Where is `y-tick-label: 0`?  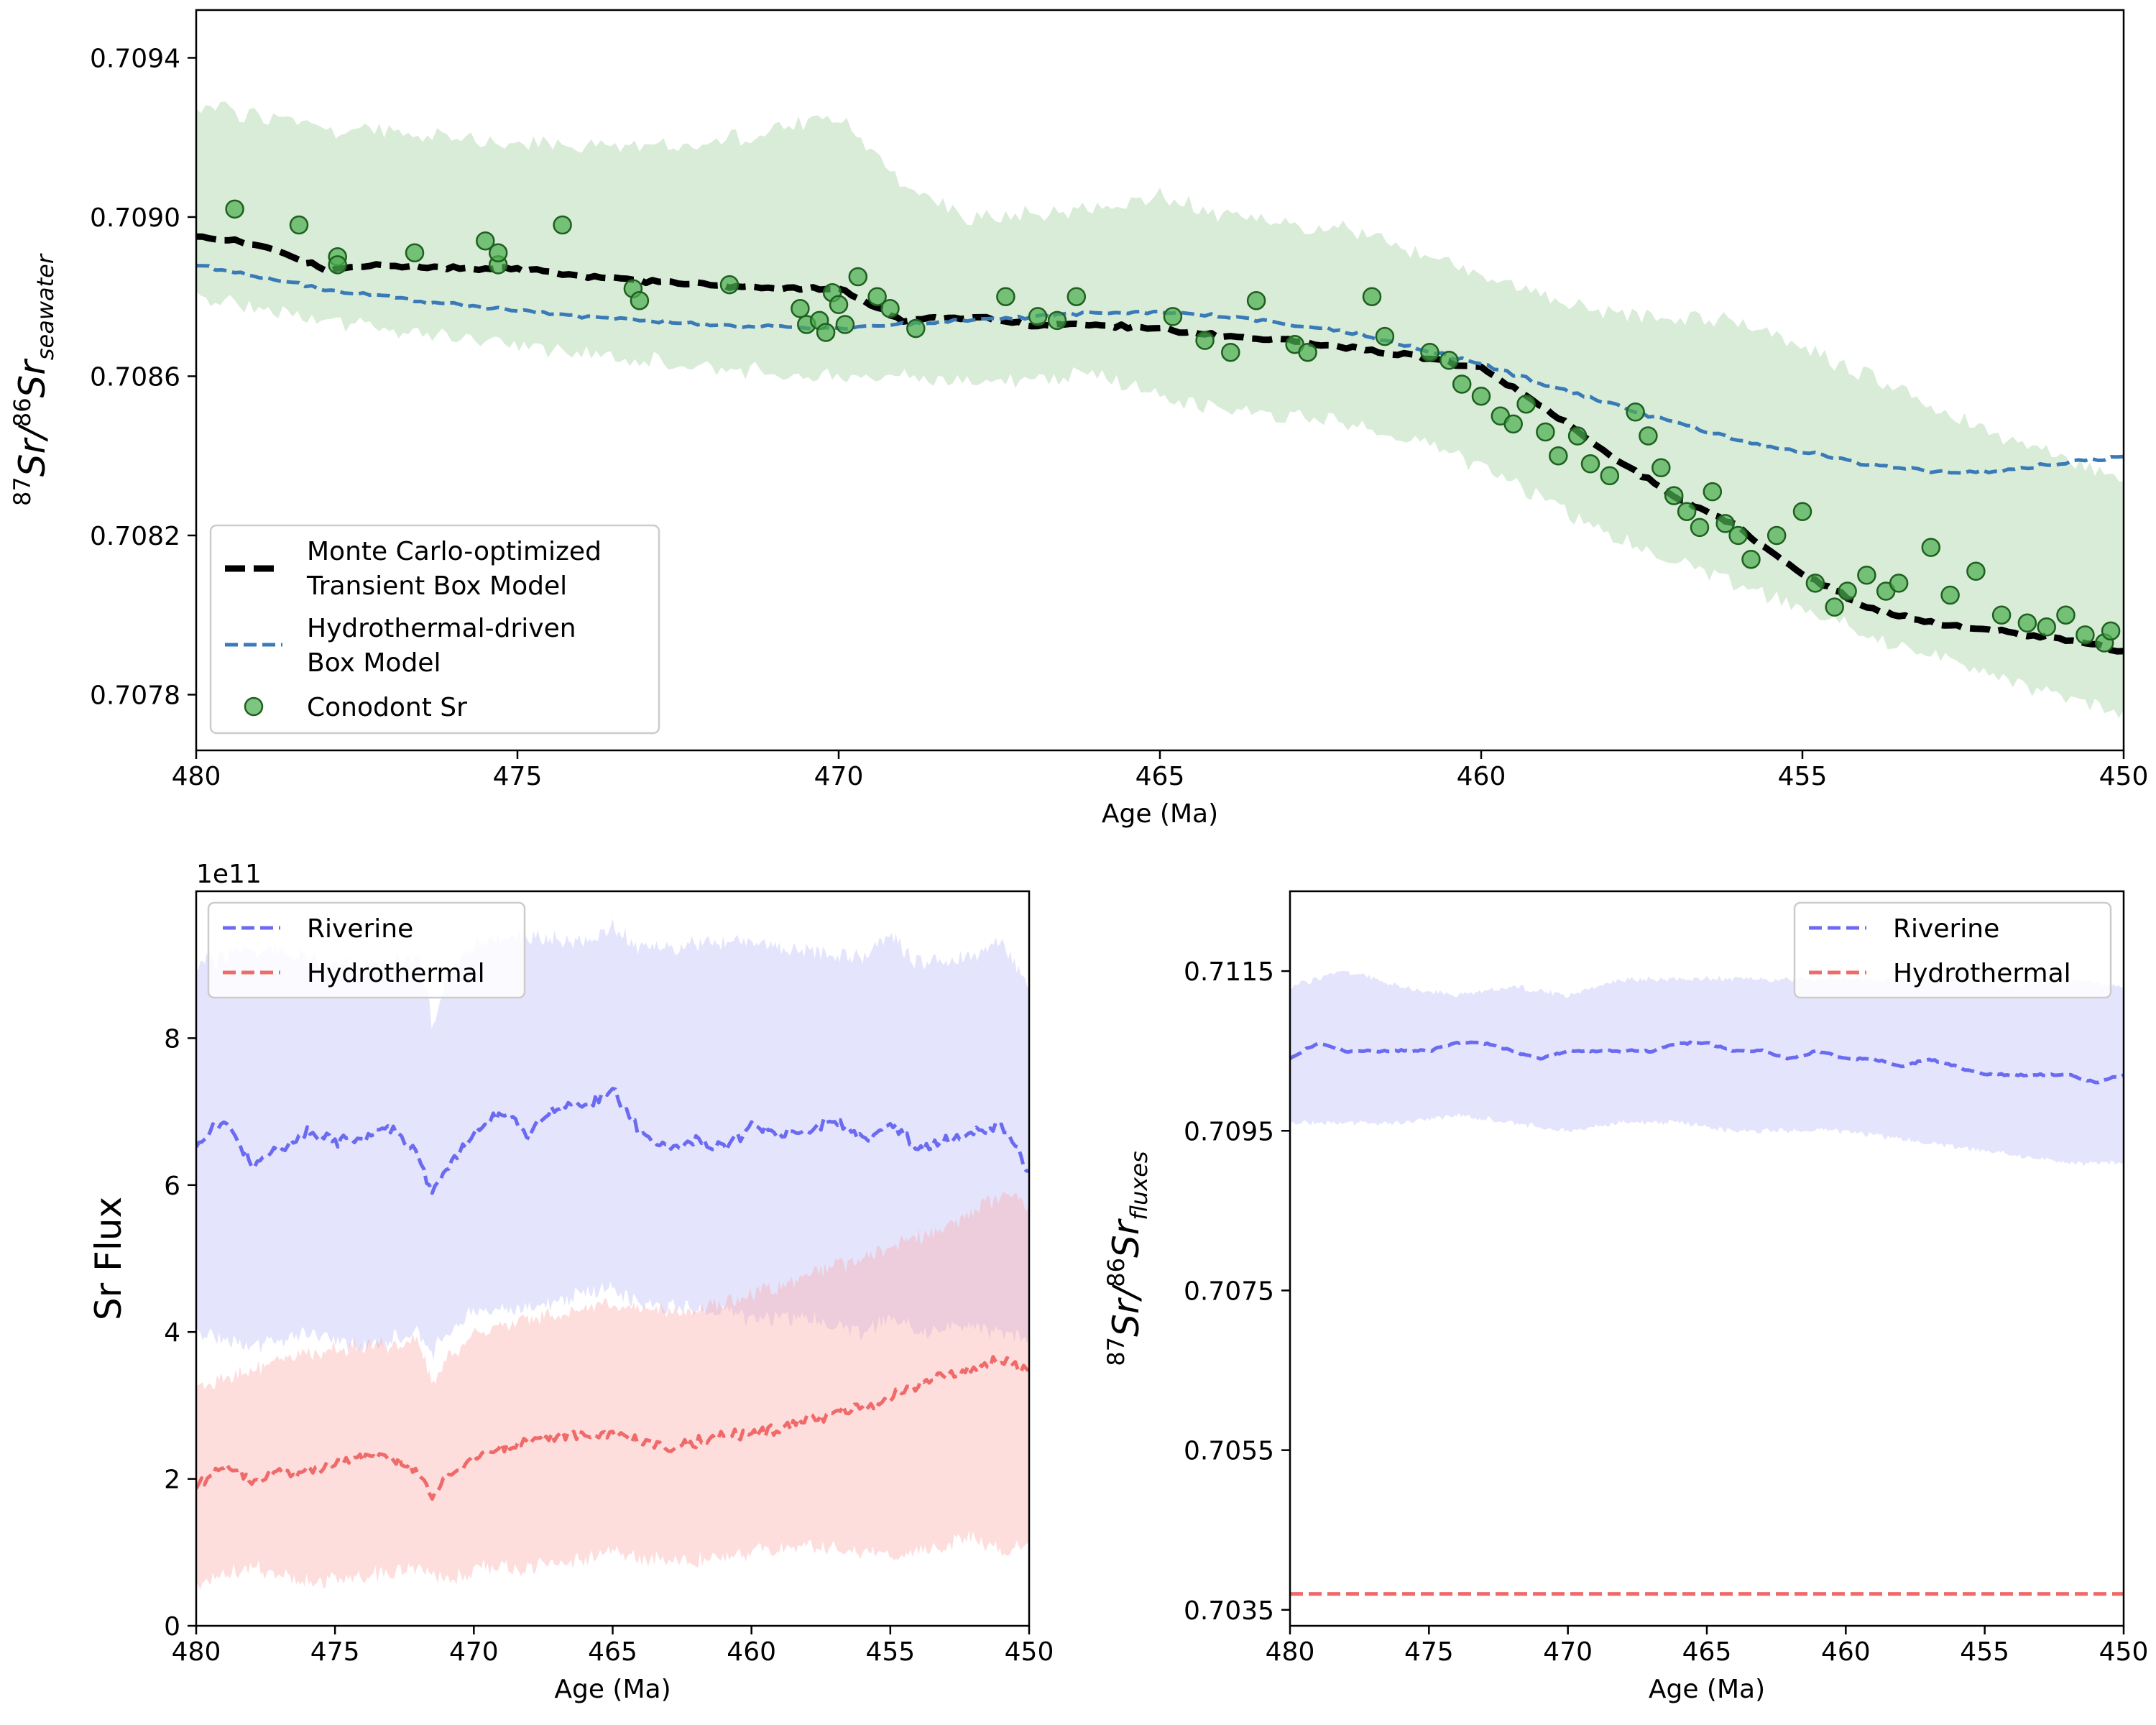
y-tick-label: 0 is located at coordinates (172, 1627).